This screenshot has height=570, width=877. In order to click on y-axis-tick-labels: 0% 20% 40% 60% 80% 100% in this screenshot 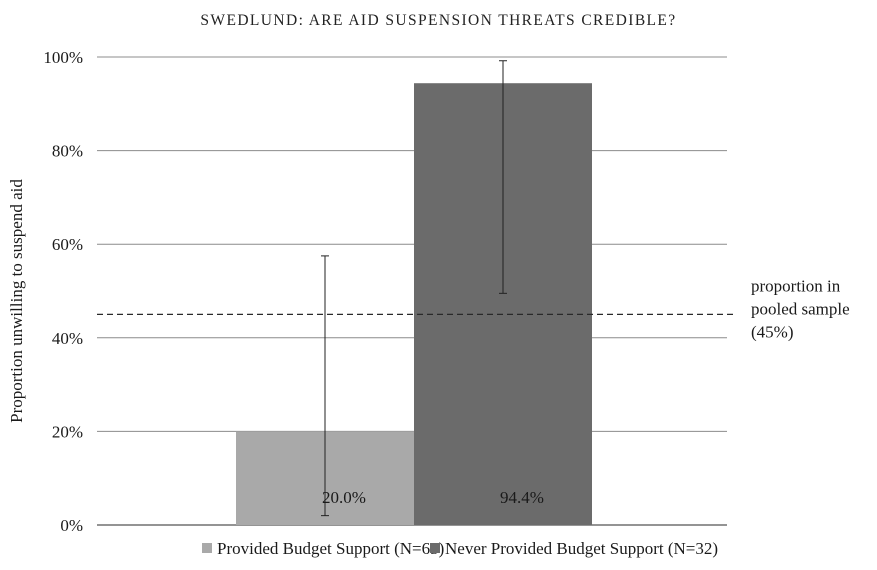, I will do `click(63, 291)`.